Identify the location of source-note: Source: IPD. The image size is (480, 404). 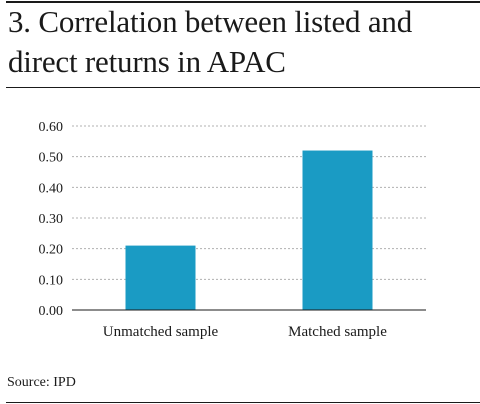
(41, 382).